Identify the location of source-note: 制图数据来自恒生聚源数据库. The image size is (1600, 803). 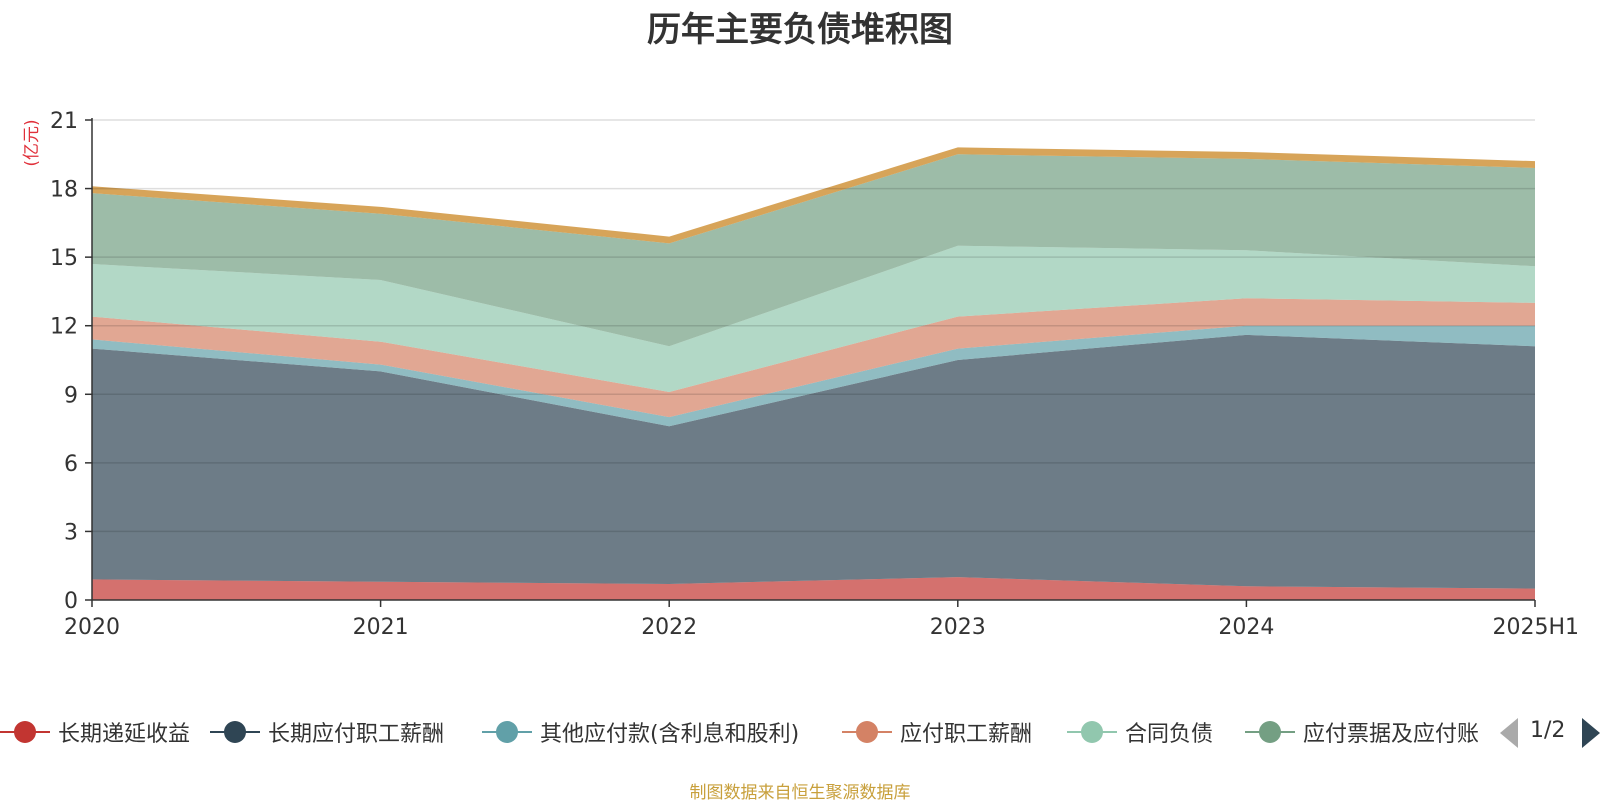
(800, 793).